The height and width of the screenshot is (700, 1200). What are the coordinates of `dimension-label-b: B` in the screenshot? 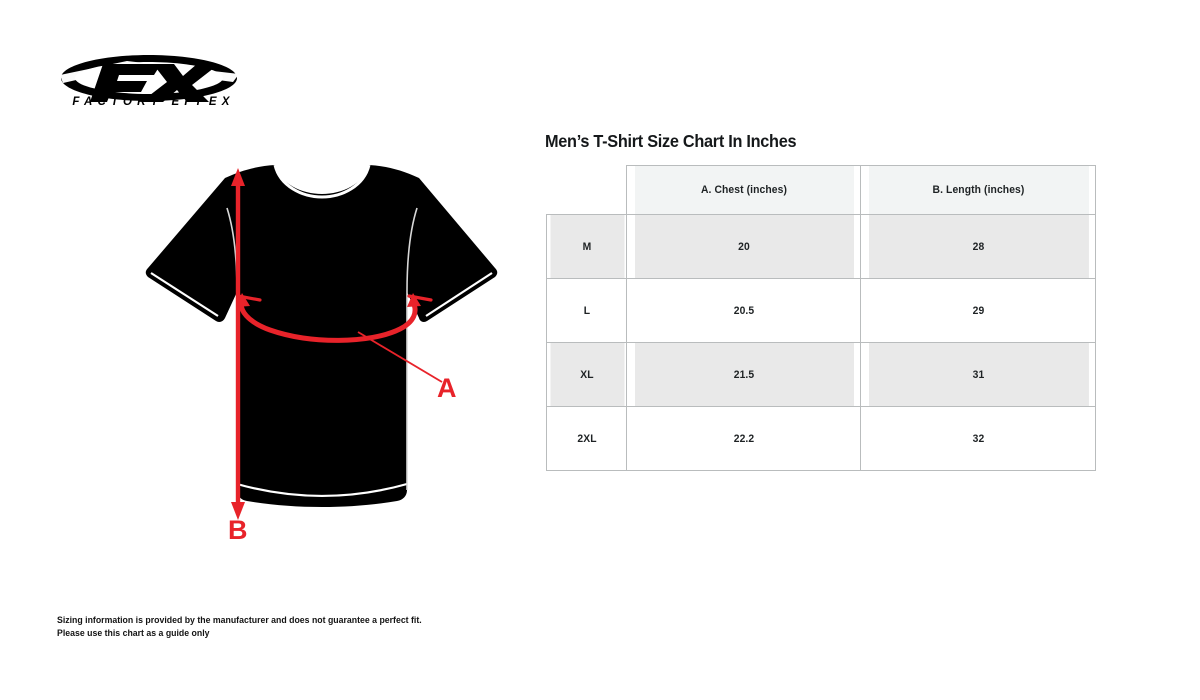 It's located at (238, 530).